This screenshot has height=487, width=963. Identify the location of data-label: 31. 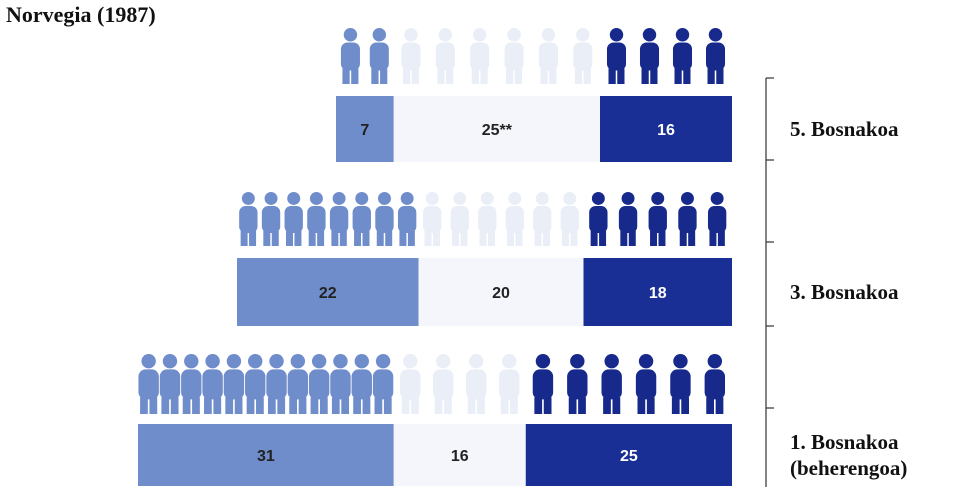
(266, 456).